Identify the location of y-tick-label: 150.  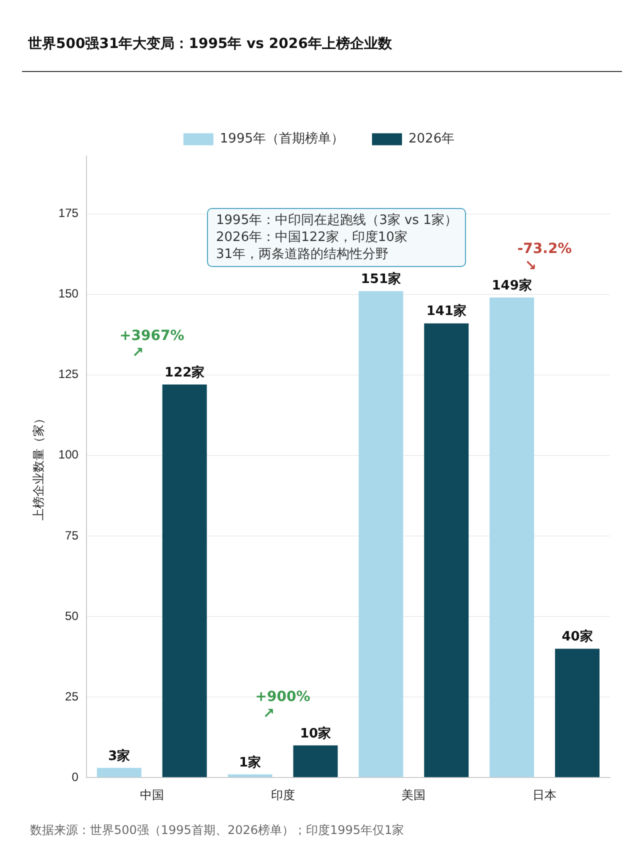
(68, 293).